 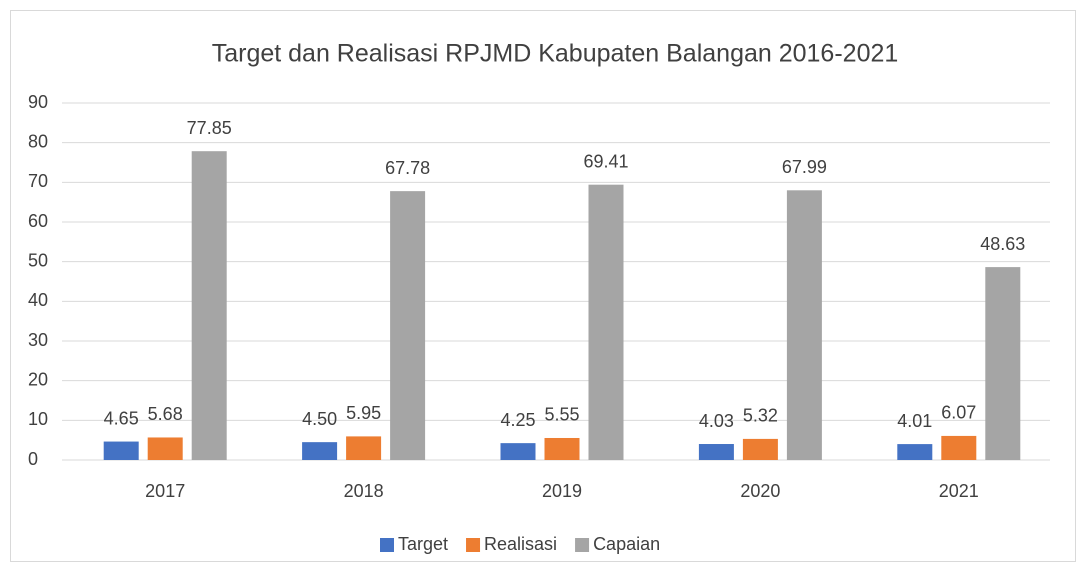 What do you see at coordinates (38, 340) in the screenshot?
I see `y-tick-label: 30` at bounding box center [38, 340].